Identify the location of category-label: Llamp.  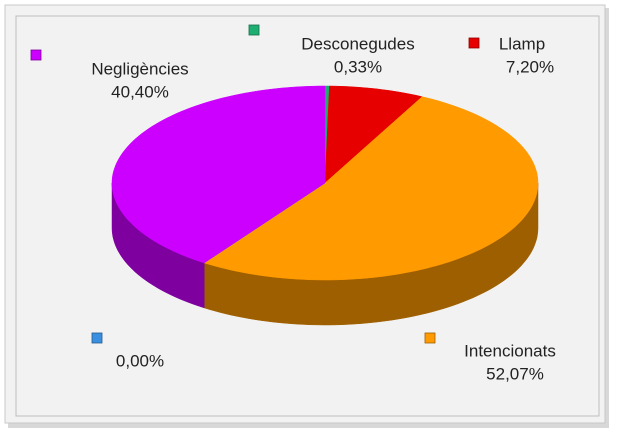
(522, 43).